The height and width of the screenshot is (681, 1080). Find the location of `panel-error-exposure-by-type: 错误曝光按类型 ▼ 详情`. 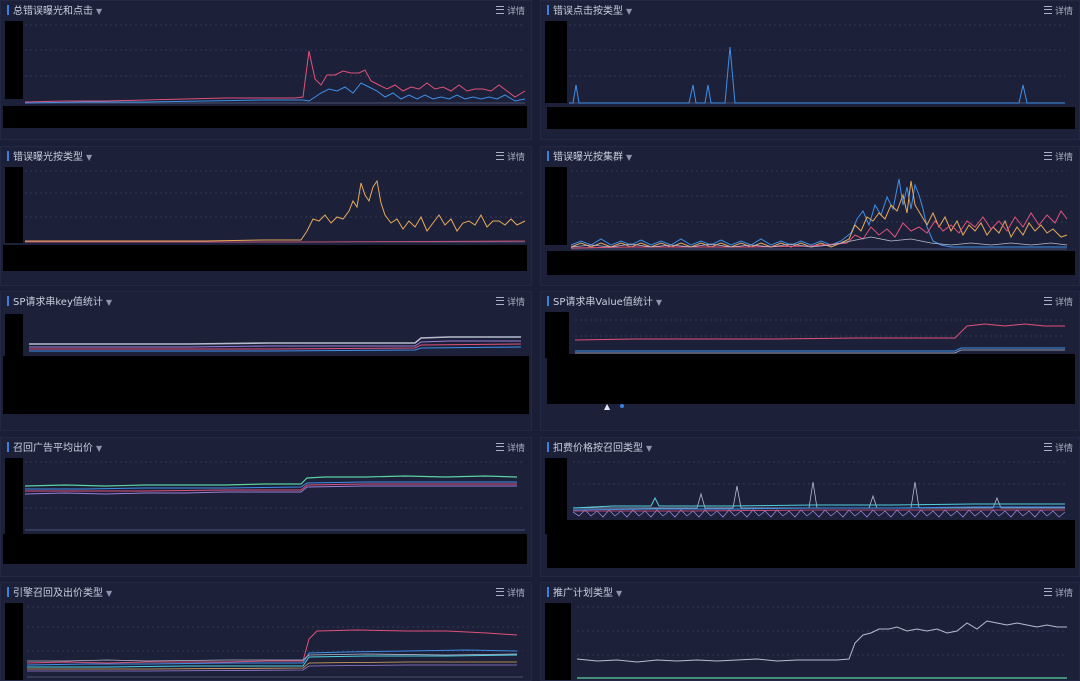

panel-error-exposure-by-type: 错误曝光按类型 ▼ 详情 is located at coordinates (266, 216).